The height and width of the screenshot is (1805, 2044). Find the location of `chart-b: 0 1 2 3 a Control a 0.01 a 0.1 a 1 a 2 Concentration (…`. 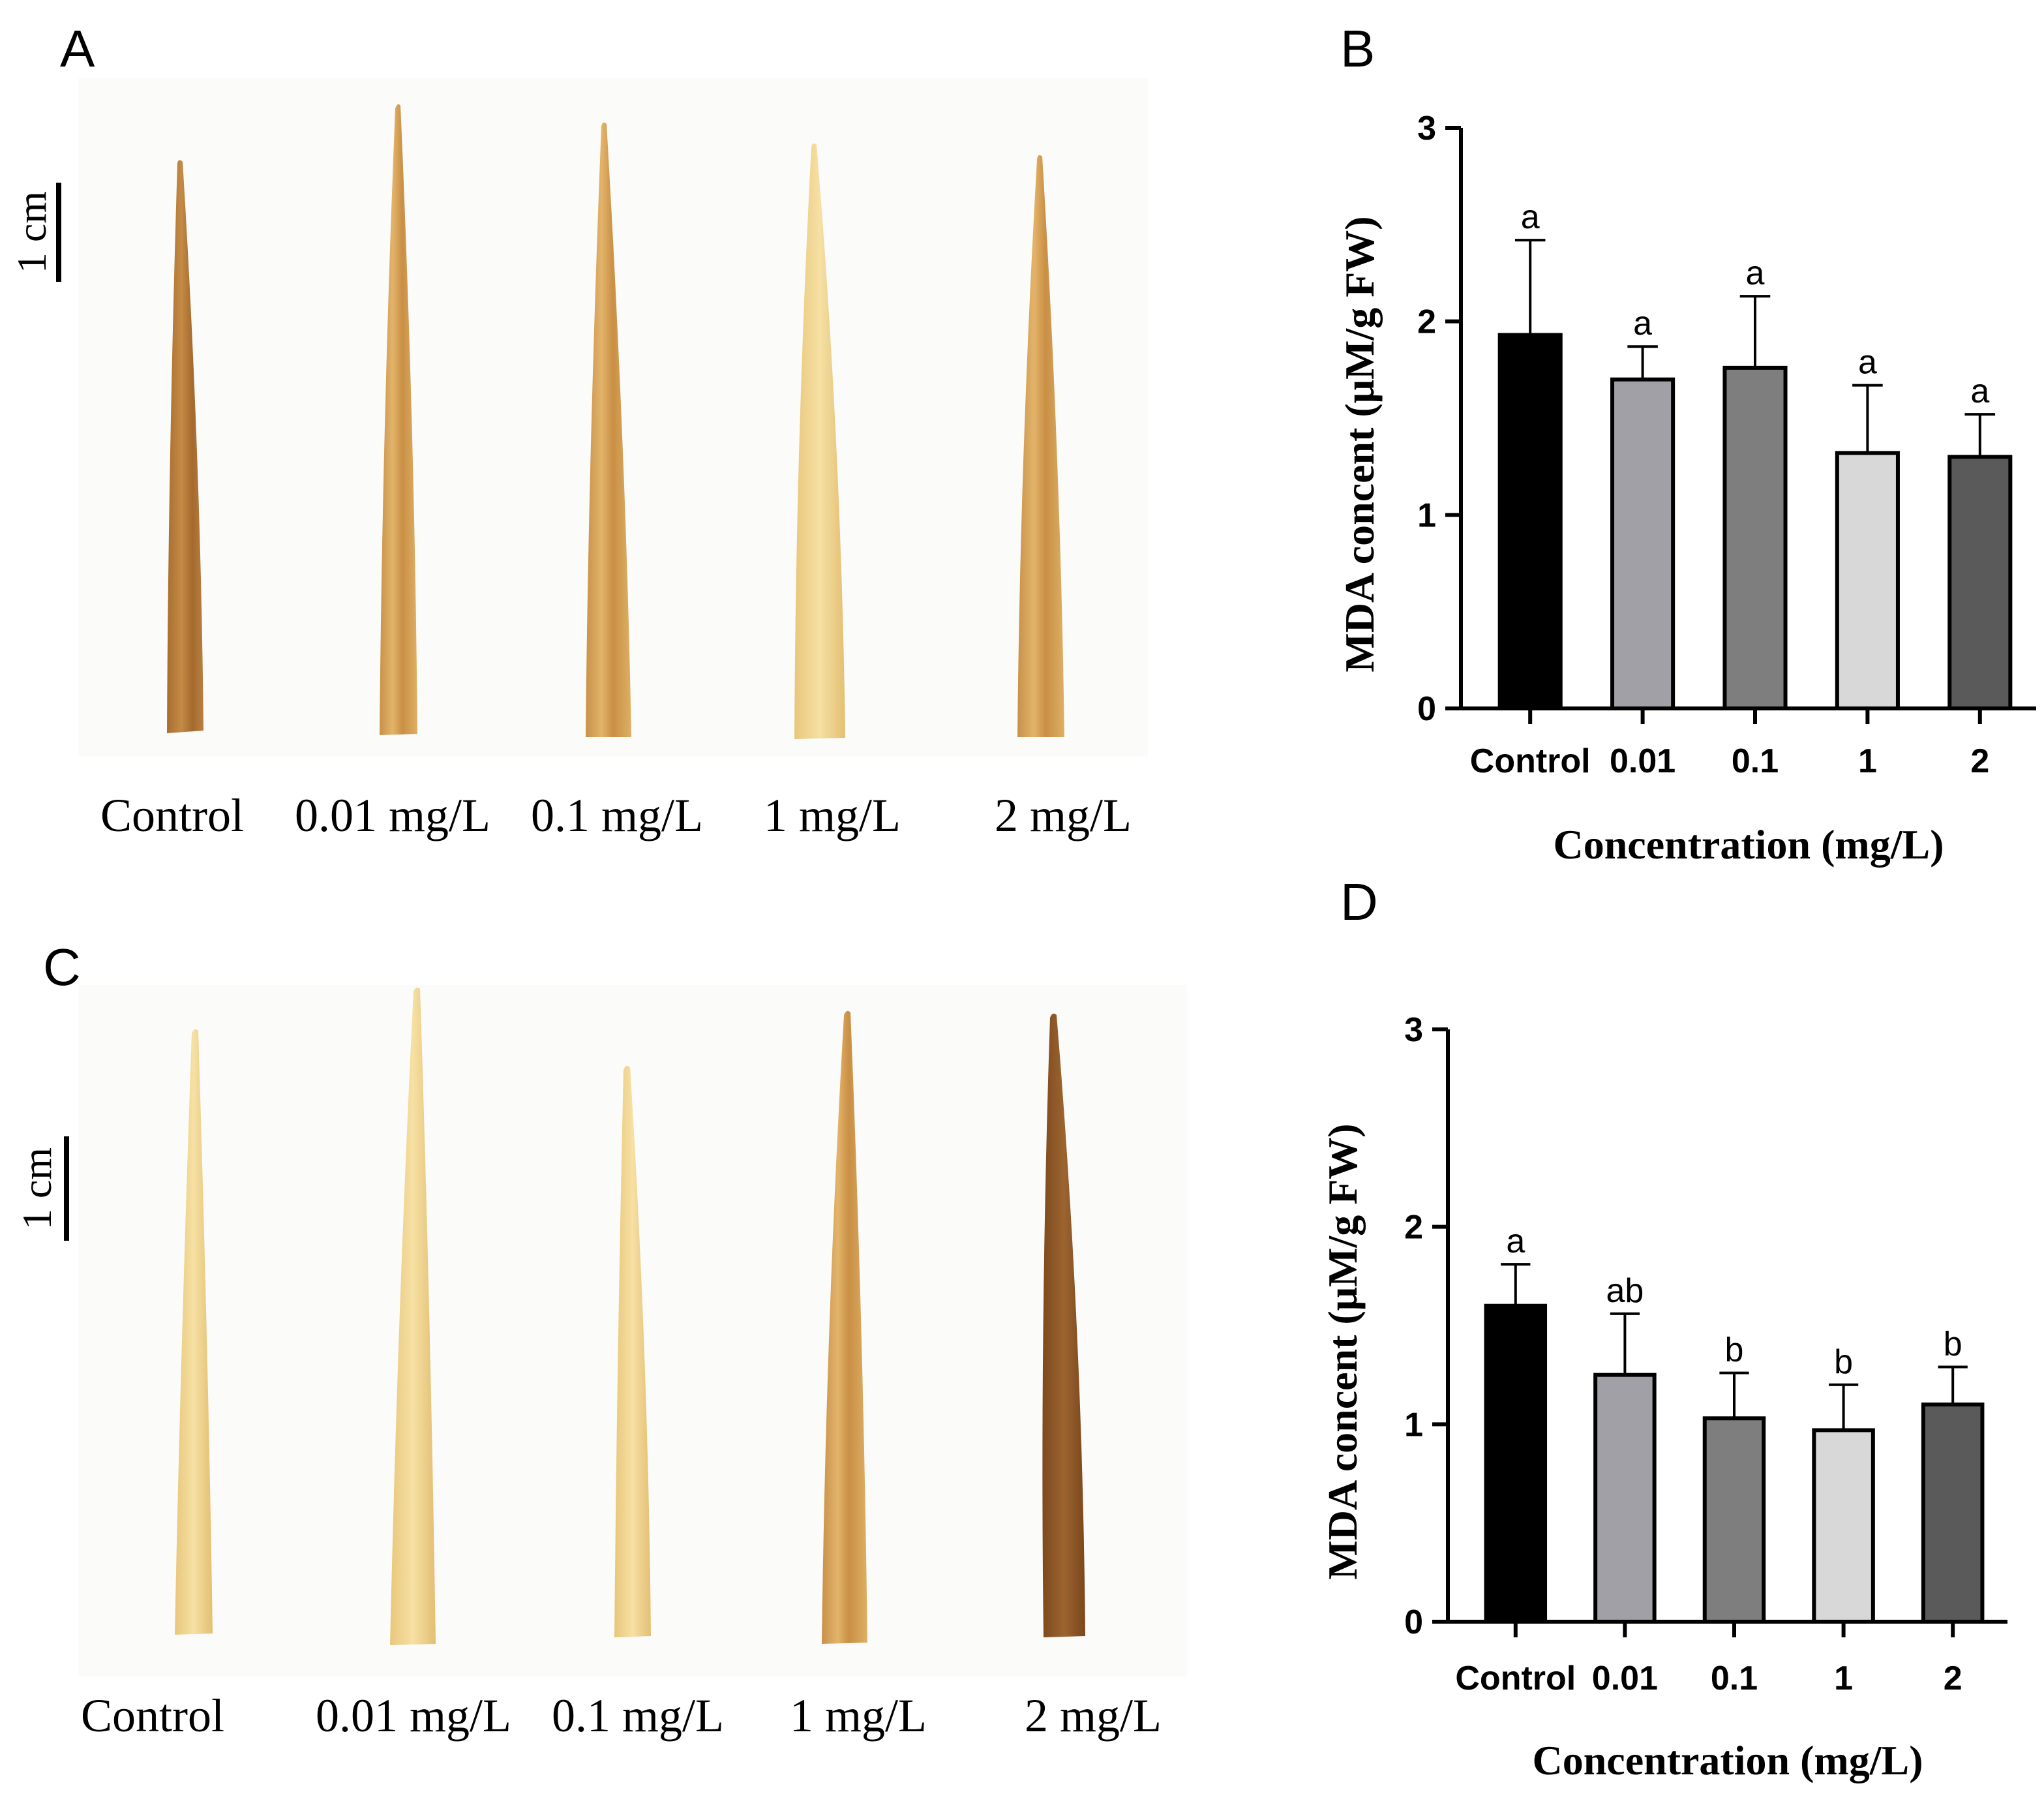

chart-b: 0 1 2 3 a Control a 0.01 a 0.1 a 1 a 2 Concentration (… is located at coordinates (1686, 489).